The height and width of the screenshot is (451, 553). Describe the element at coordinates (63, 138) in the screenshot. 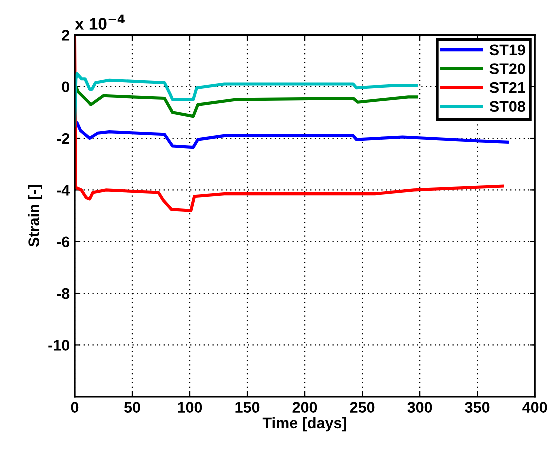

I see `y-tick-label: -2` at that location.